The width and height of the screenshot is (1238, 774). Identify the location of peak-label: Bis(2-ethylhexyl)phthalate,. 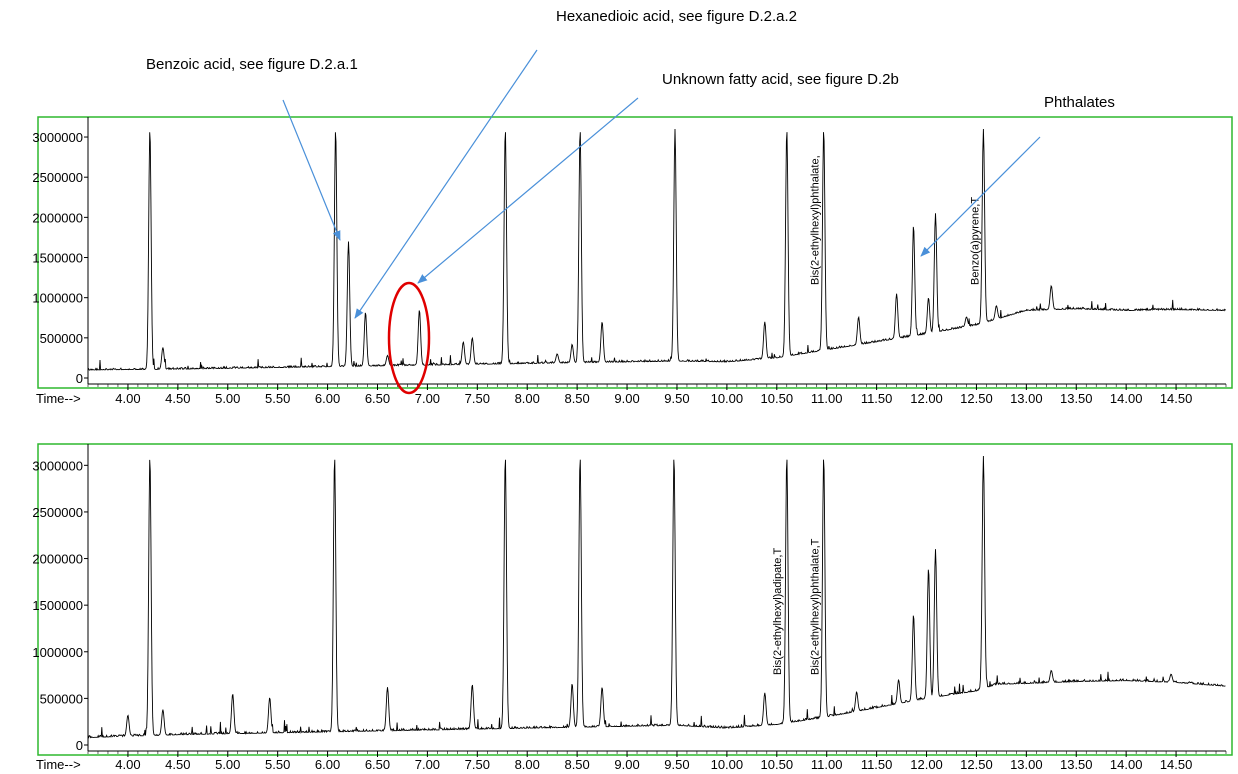
(816, 220).